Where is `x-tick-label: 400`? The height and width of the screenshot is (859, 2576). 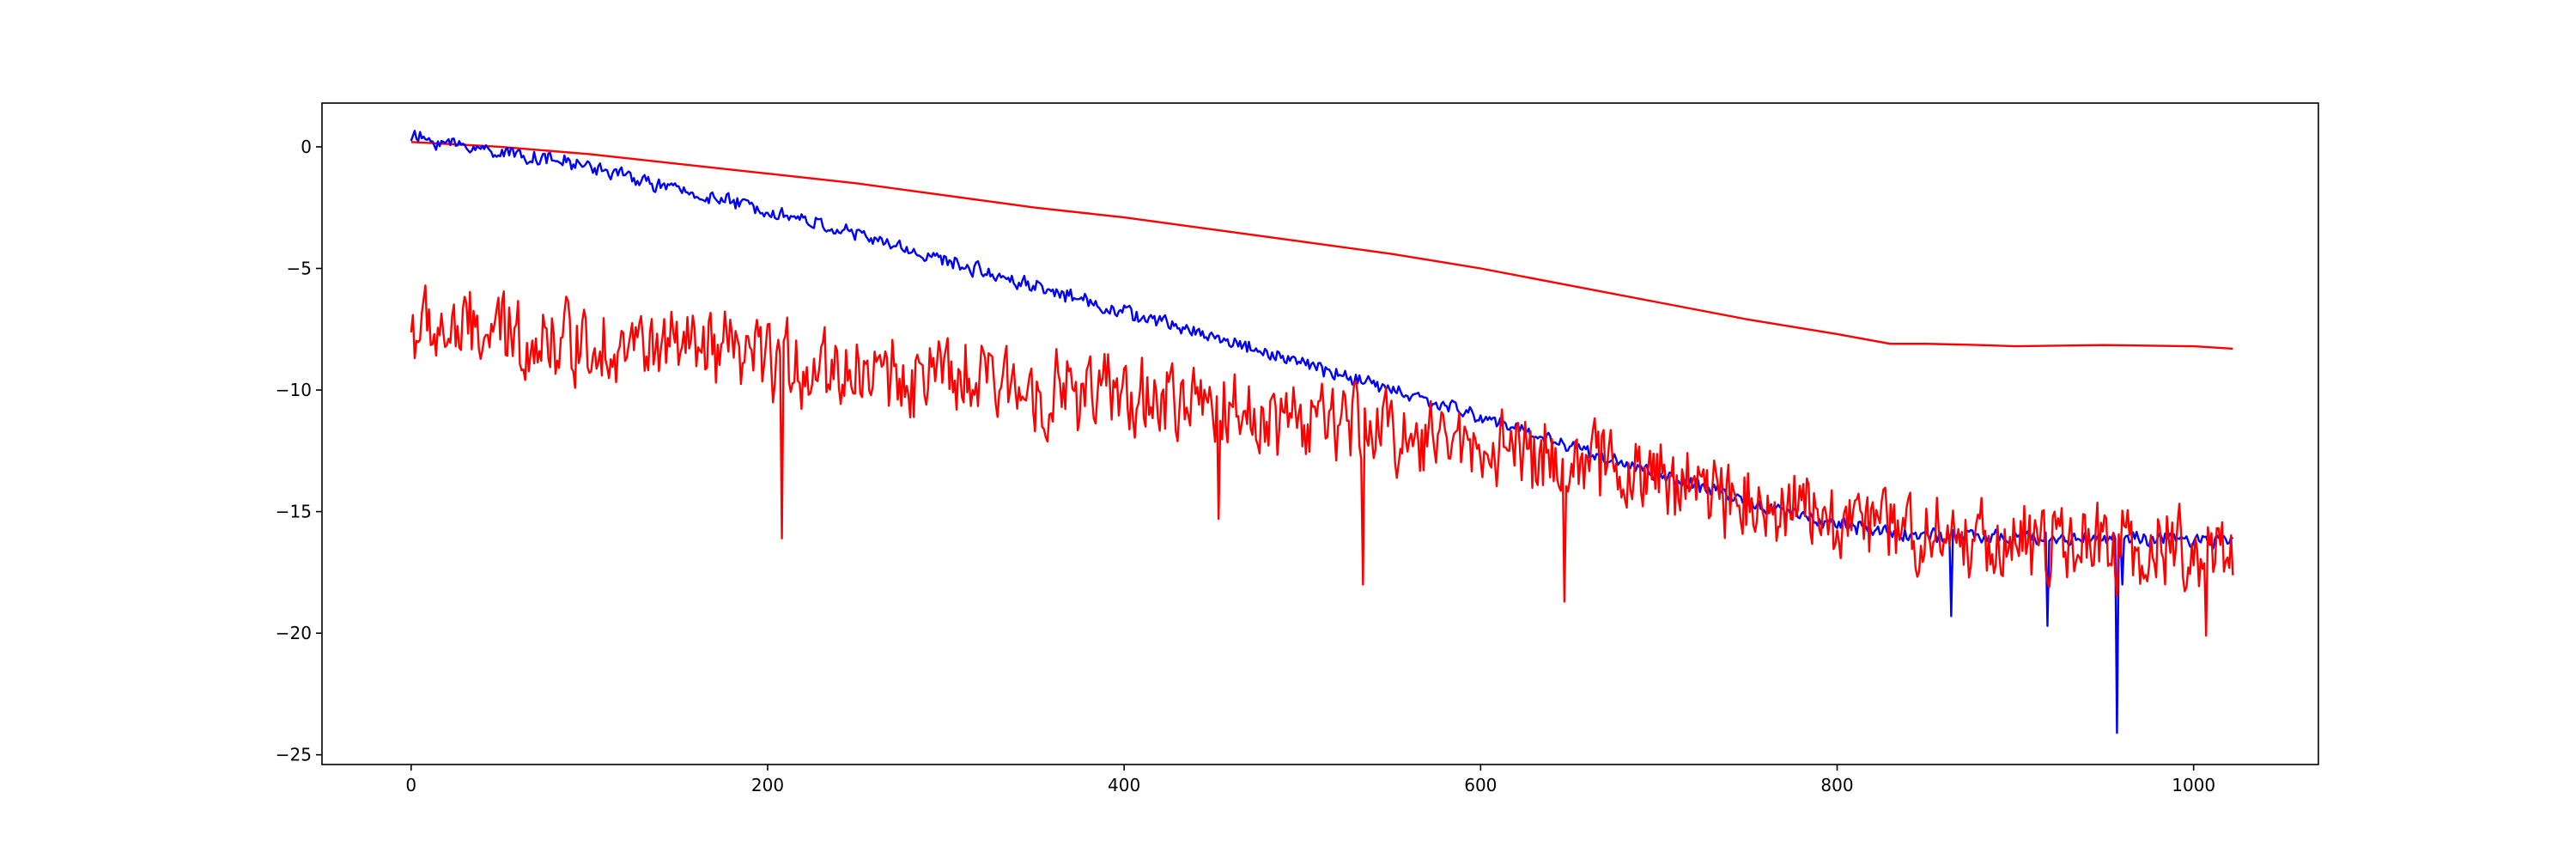 x-tick-label: 400 is located at coordinates (1124, 785).